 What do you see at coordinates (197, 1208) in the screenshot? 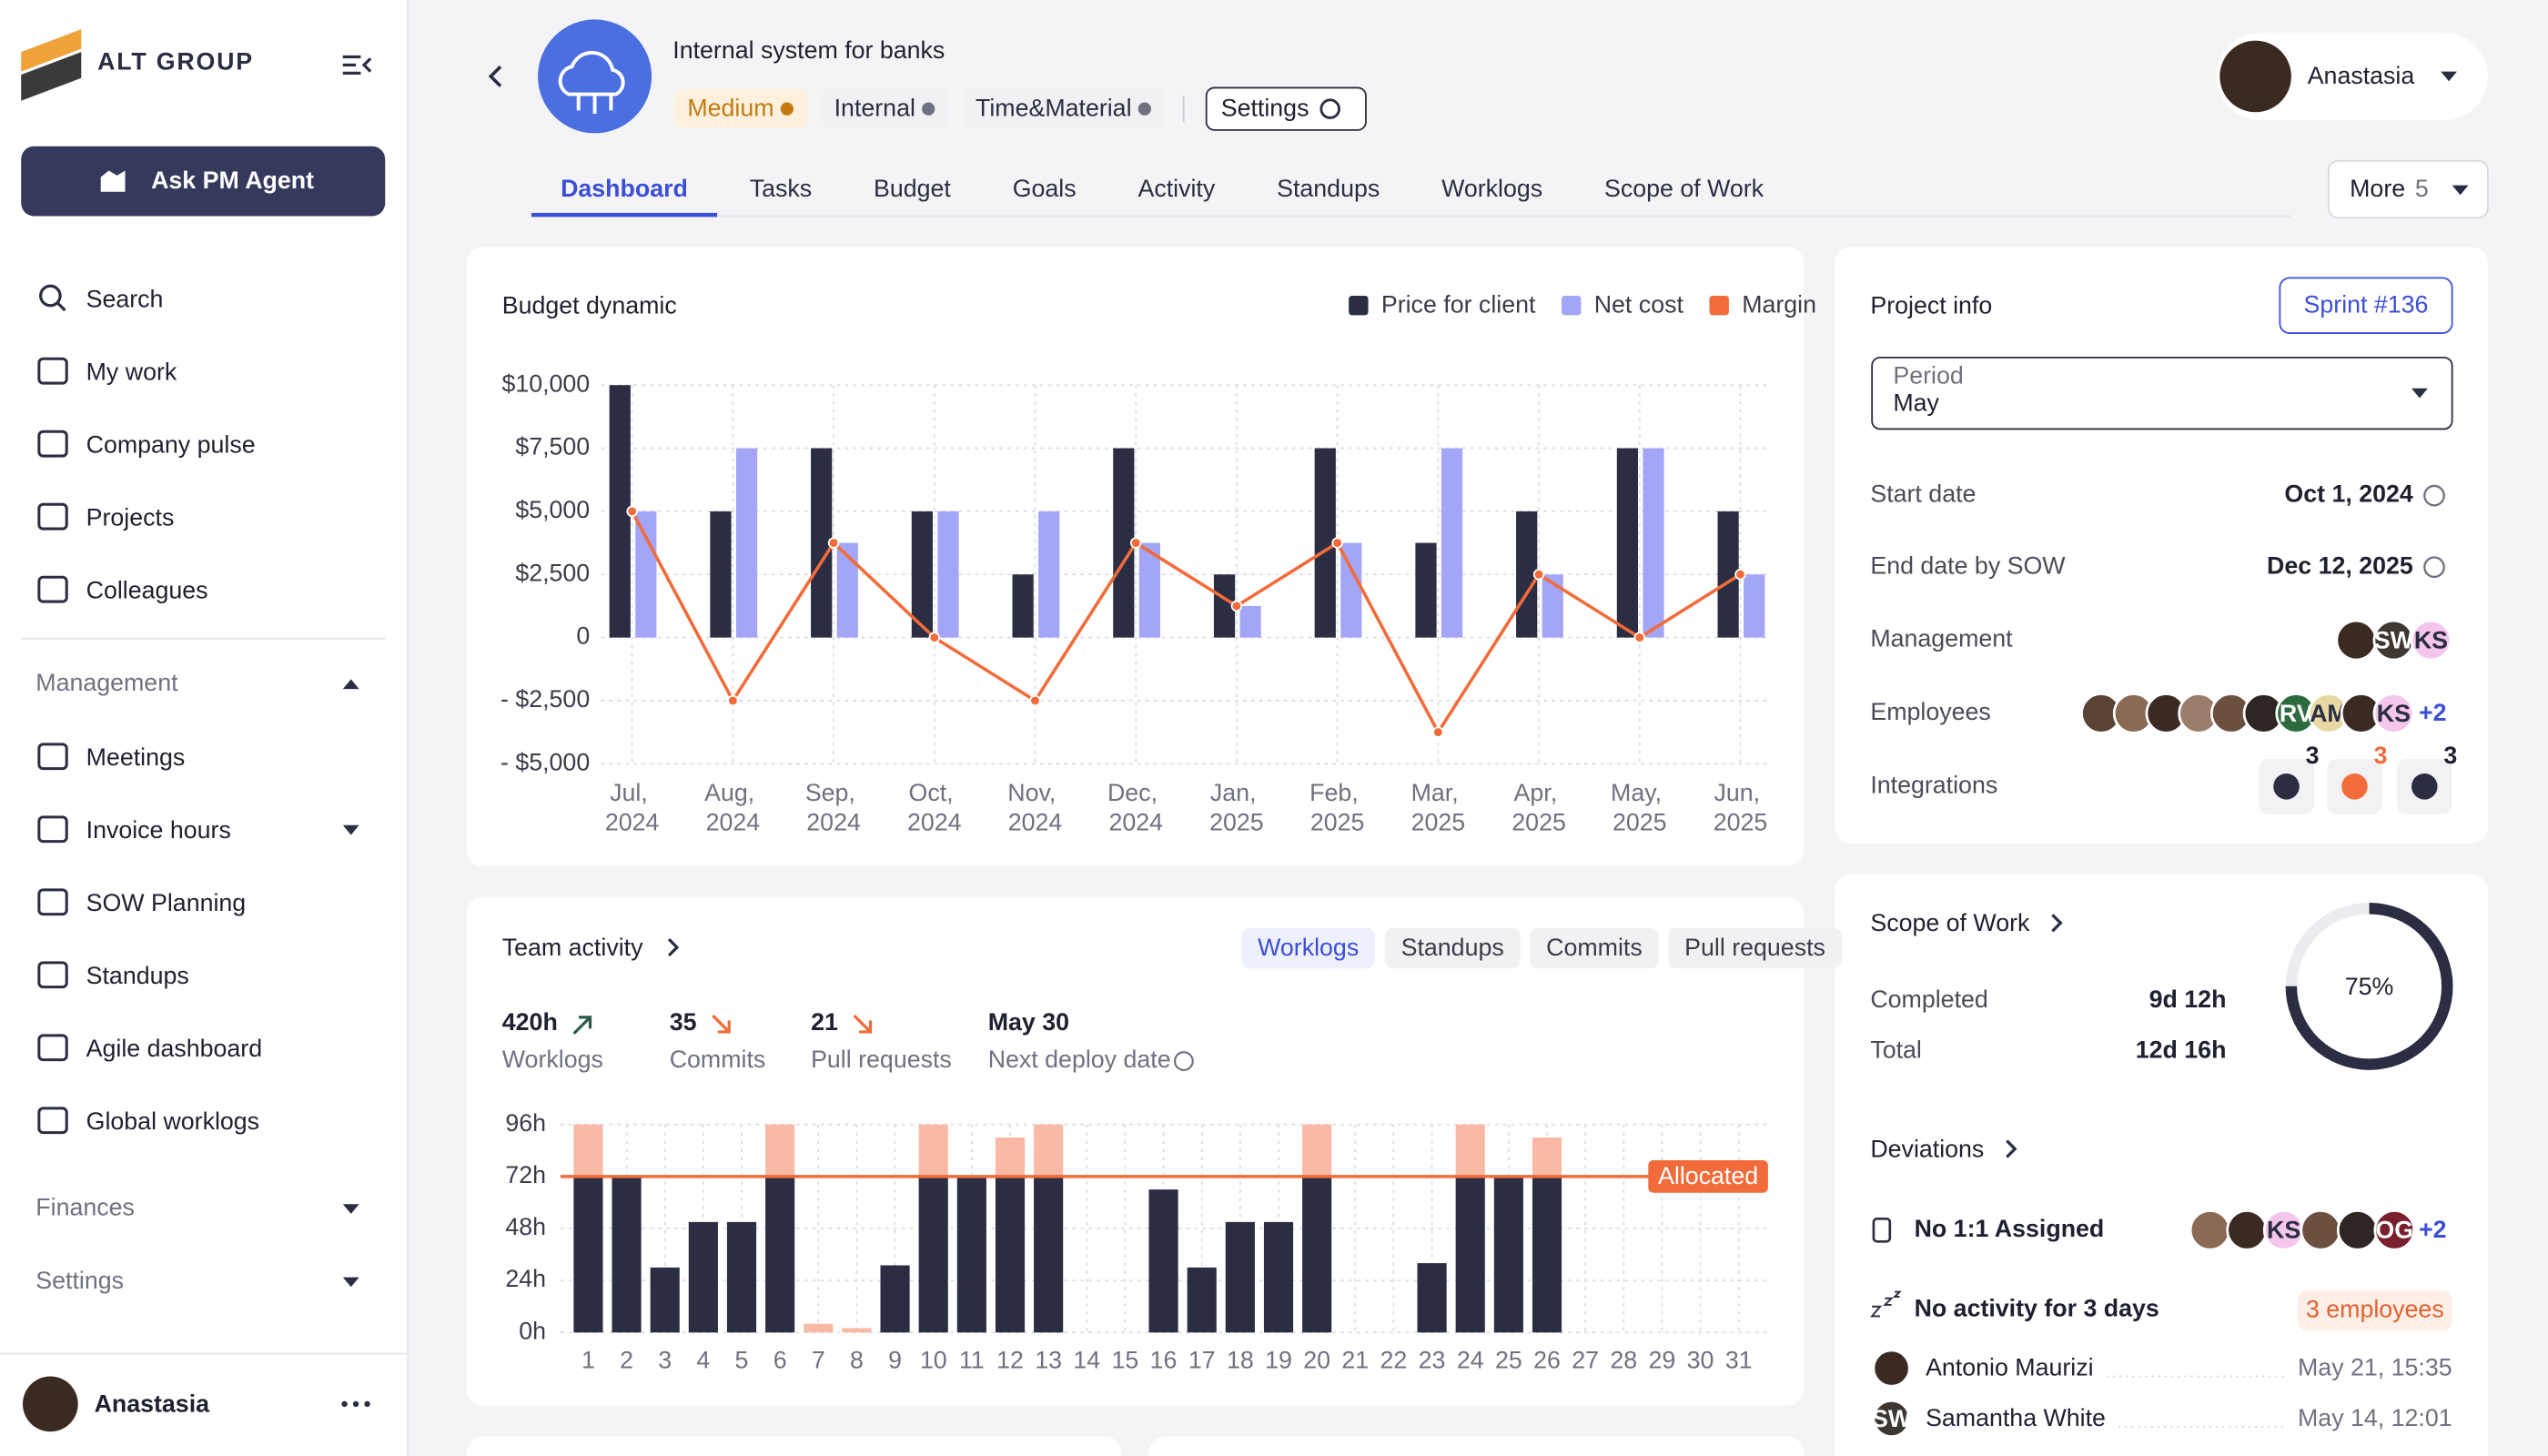
I see `section-header: Finances` at bounding box center [197, 1208].